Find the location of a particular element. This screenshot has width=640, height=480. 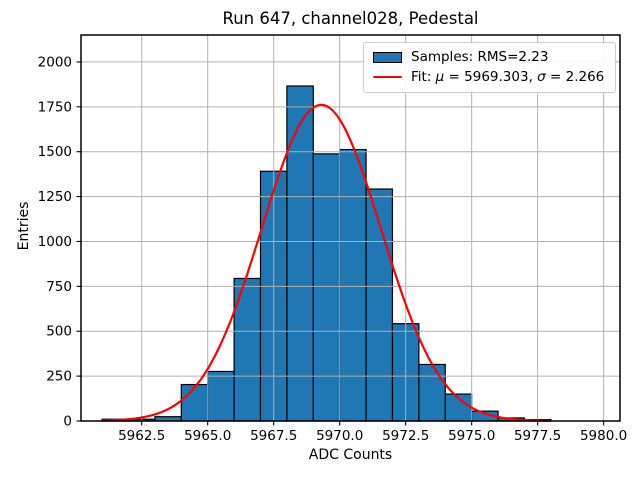

legend-item: Fit: μ = 5969.303, σ = 2.266 is located at coordinates (490, 77).